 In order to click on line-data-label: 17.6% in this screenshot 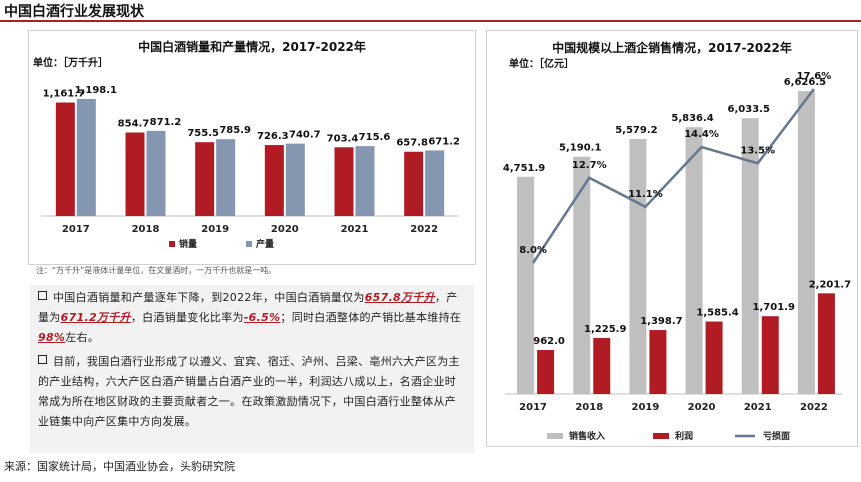, I will do `click(814, 76)`.